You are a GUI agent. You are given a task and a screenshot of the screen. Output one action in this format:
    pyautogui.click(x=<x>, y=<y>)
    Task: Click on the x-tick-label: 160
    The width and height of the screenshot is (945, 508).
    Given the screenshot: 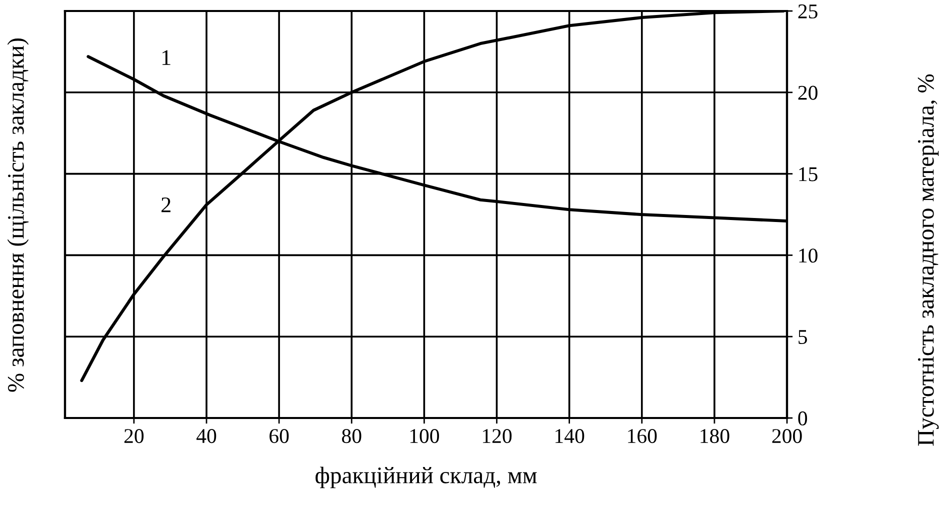 What is the action you would take?
    pyautogui.click(x=642, y=436)
    